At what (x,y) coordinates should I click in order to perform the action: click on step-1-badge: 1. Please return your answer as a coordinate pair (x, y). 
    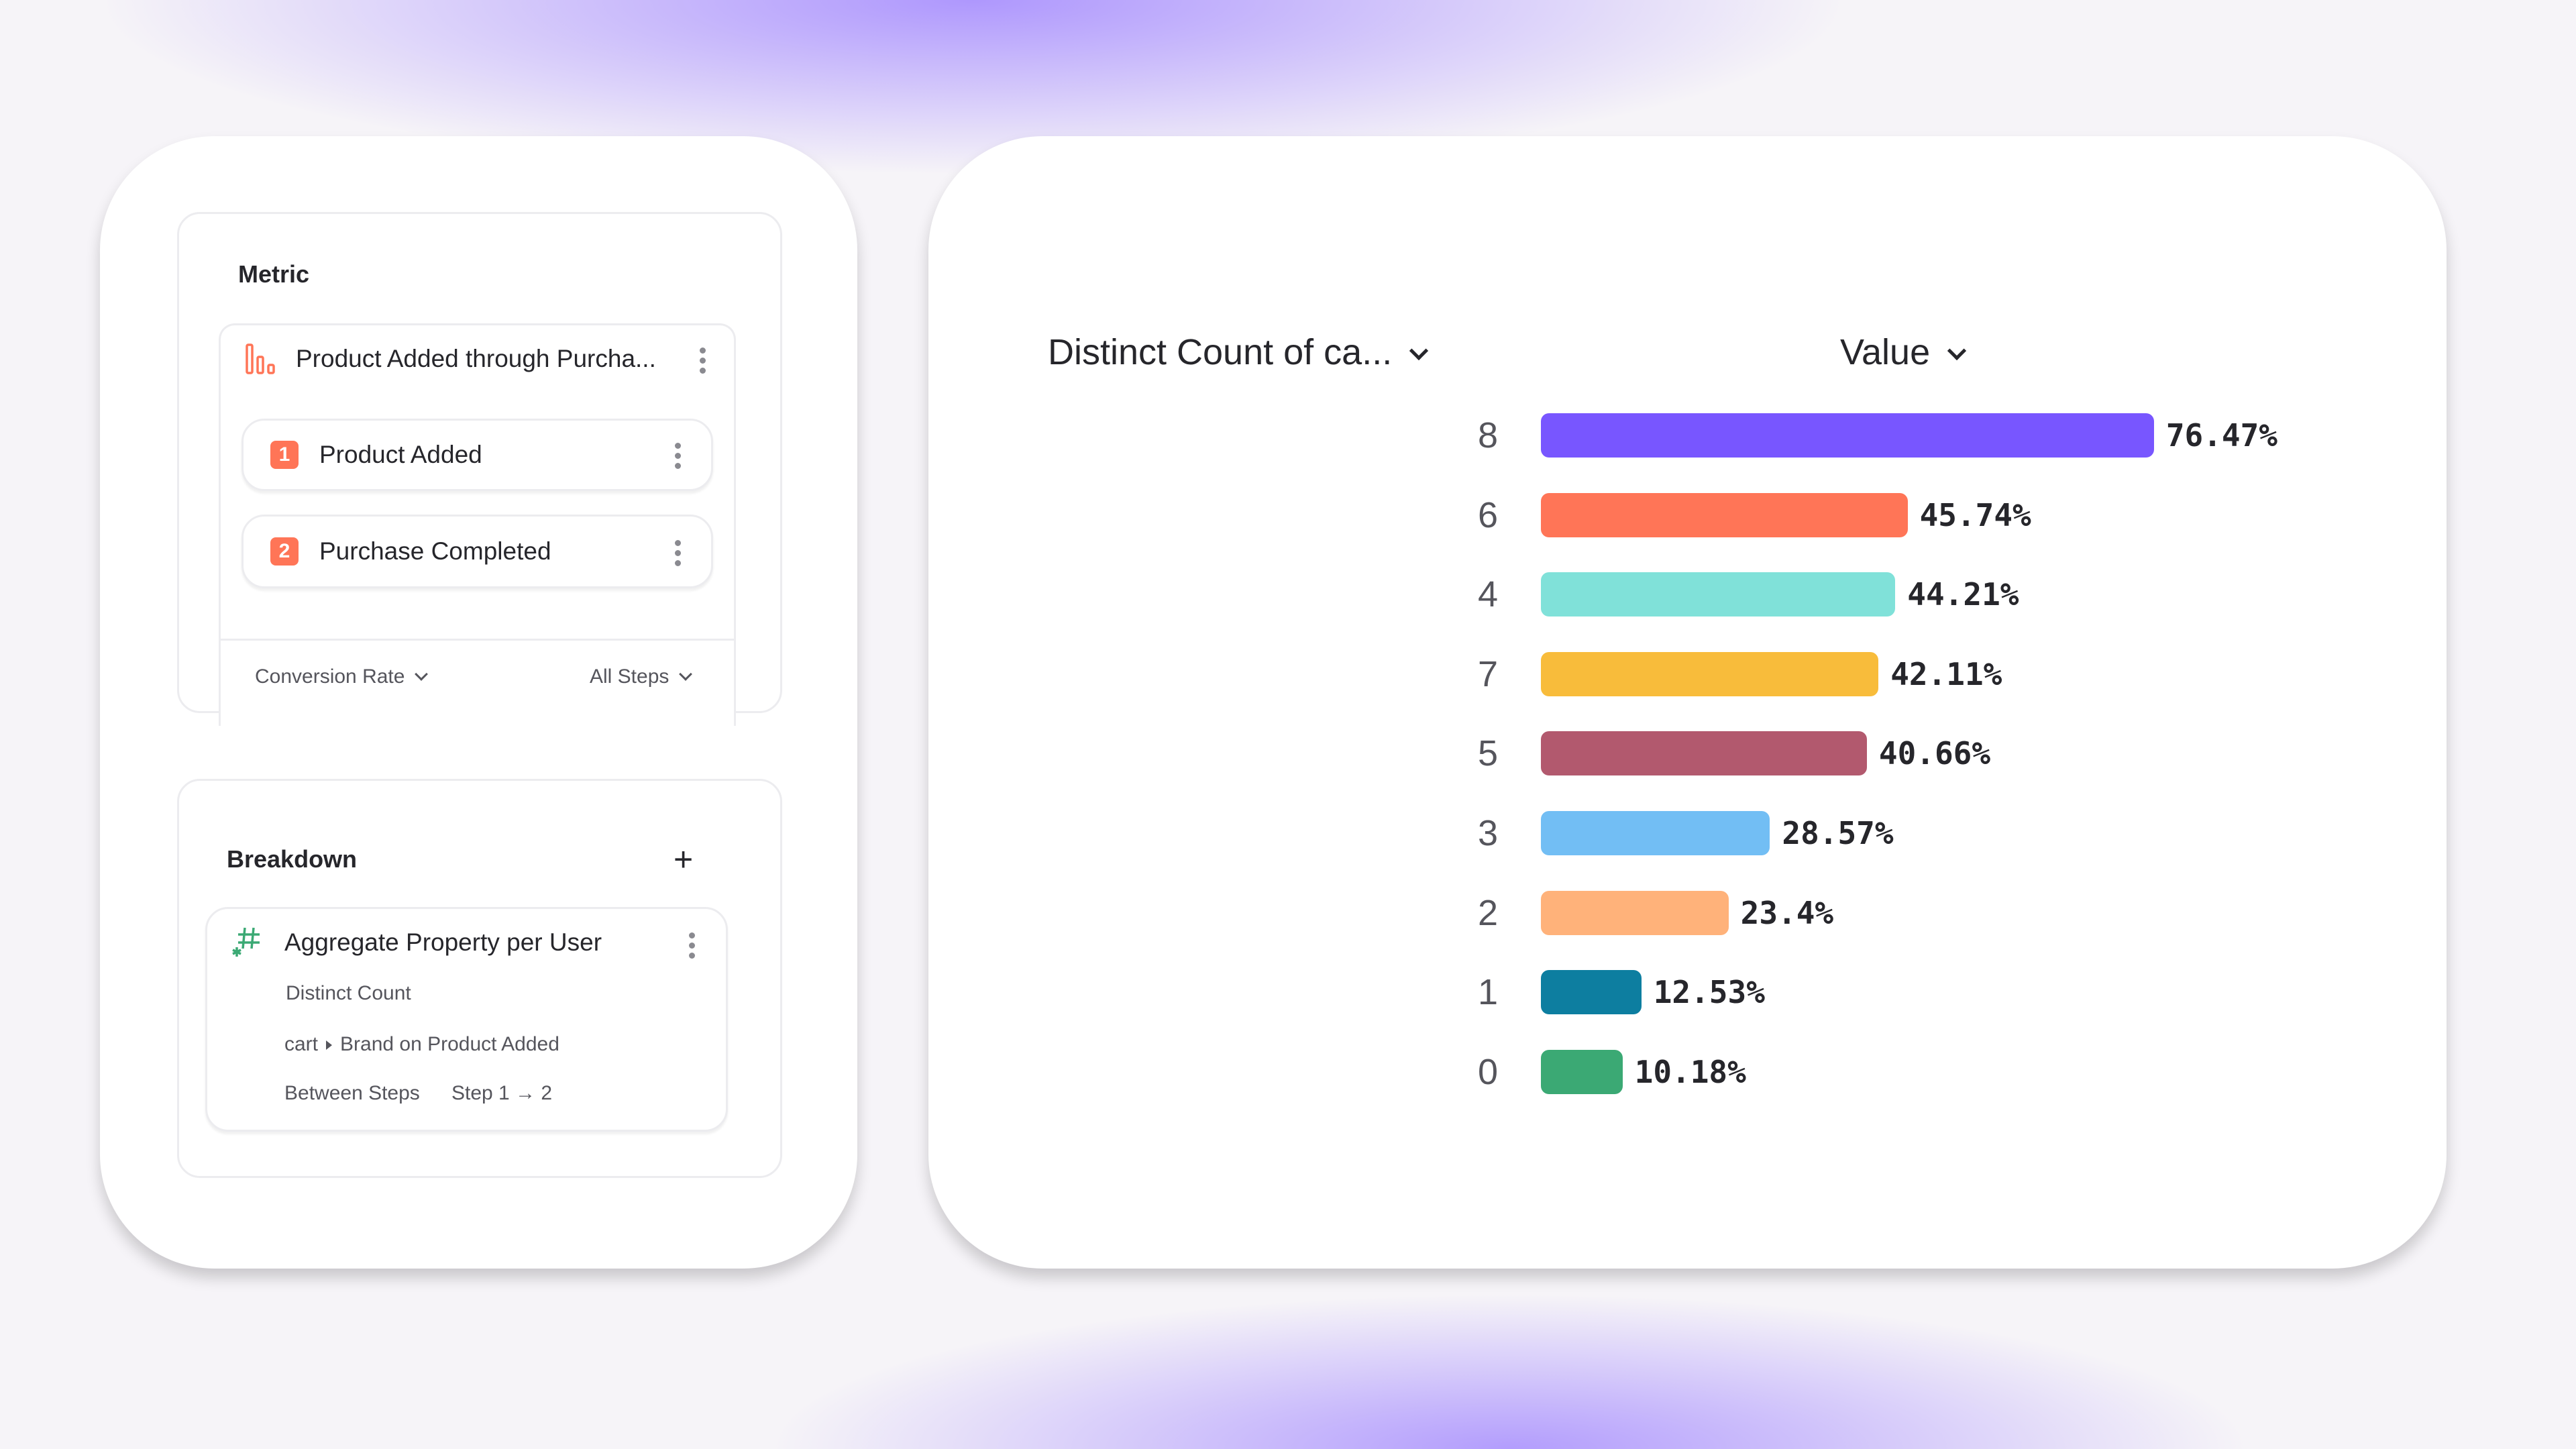
    Looking at the image, I should click on (284, 455).